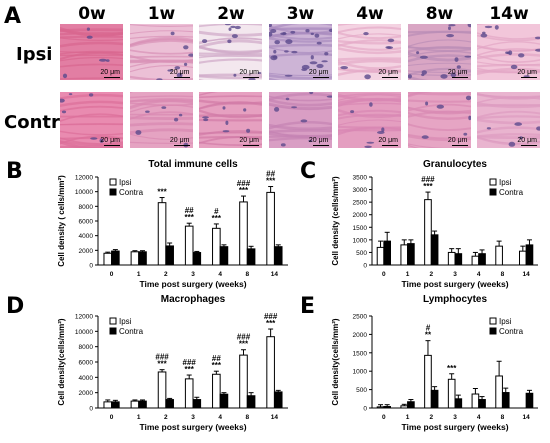 This screenshot has height=443, width=550. I want to click on panel-a-letter: A, so click(13, 16).